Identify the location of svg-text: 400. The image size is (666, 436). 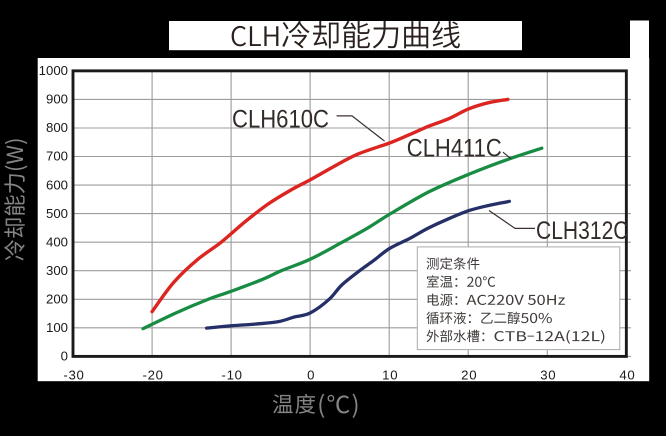
(57, 241).